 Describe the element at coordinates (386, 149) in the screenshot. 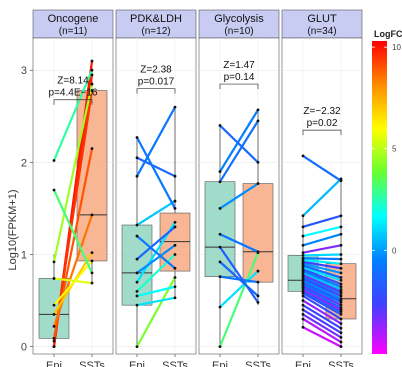

I see `colorbar-ticks: 10 5 0` at that location.